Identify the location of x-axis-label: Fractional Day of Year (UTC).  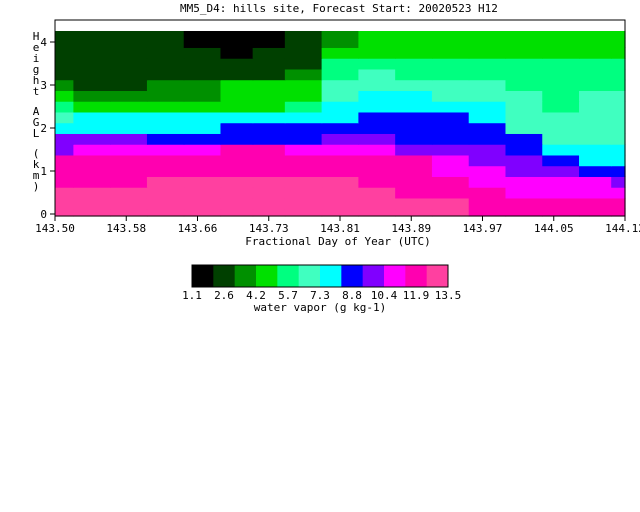
(337, 241).